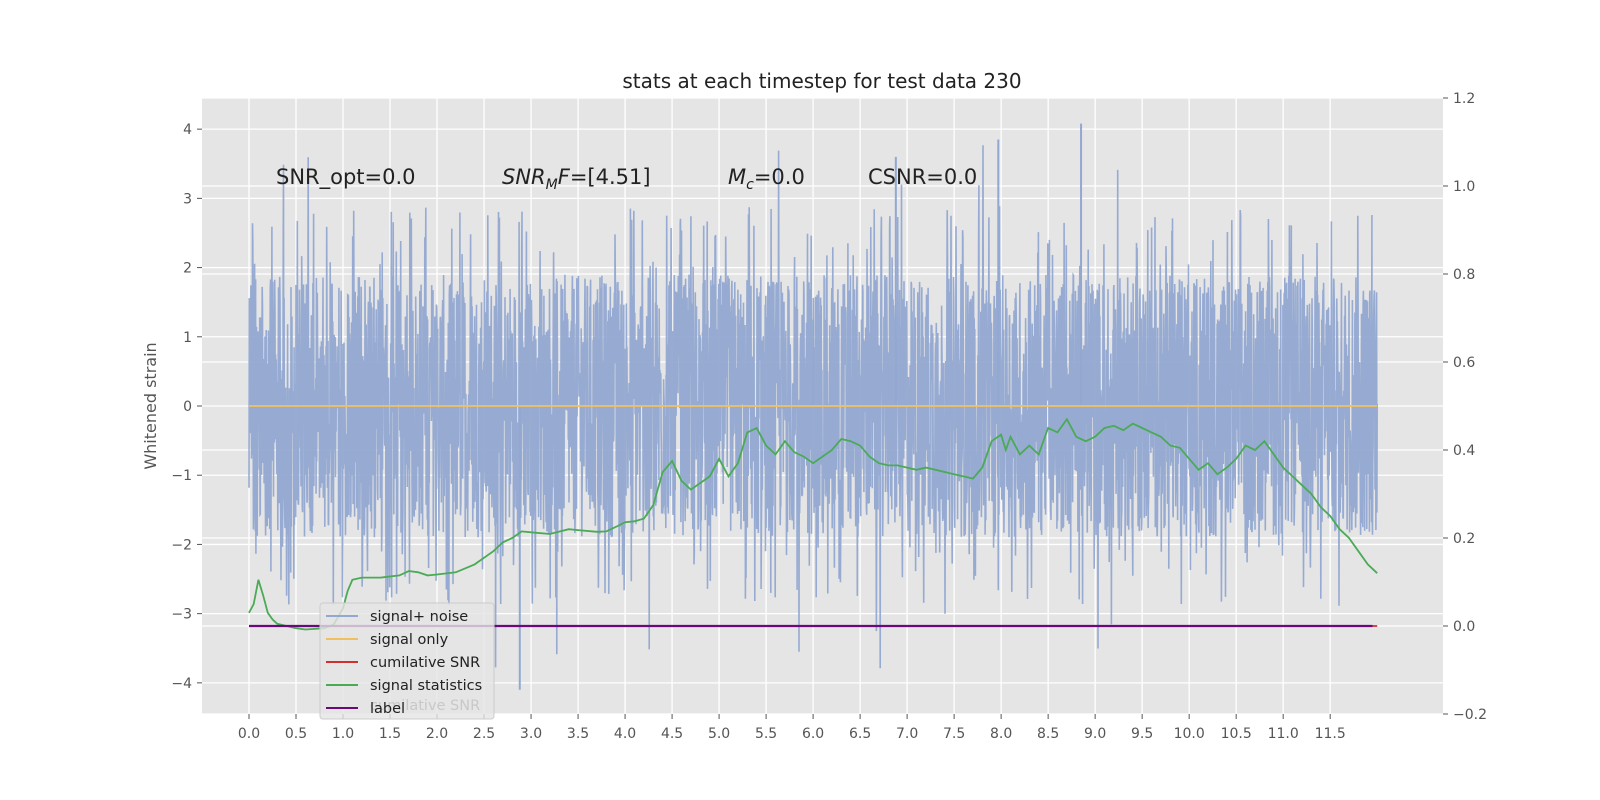  I want to click on y-tick-label: −3, so click(181, 615).